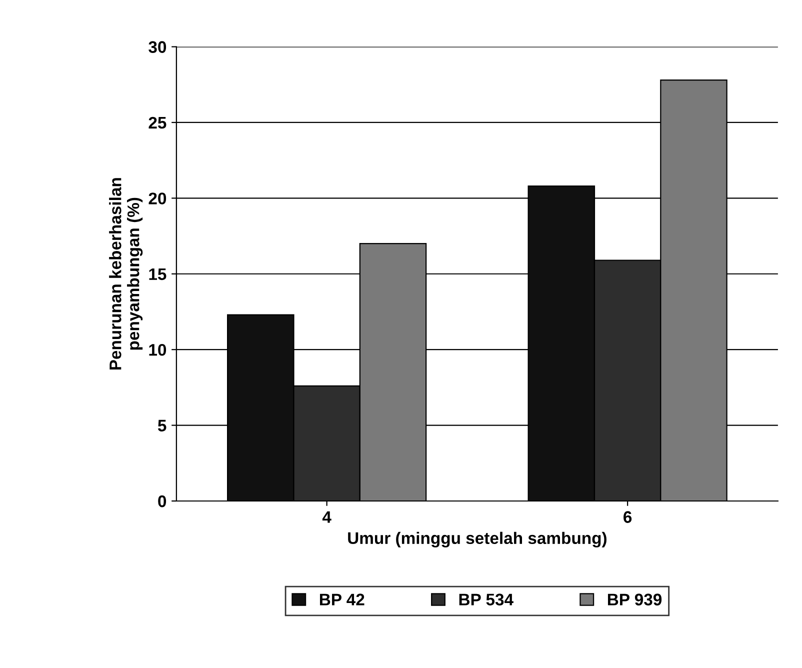 Image resolution: width=802 pixels, height=668 pixels. I want to click on x-tick-label: 6, so click(628, 517).